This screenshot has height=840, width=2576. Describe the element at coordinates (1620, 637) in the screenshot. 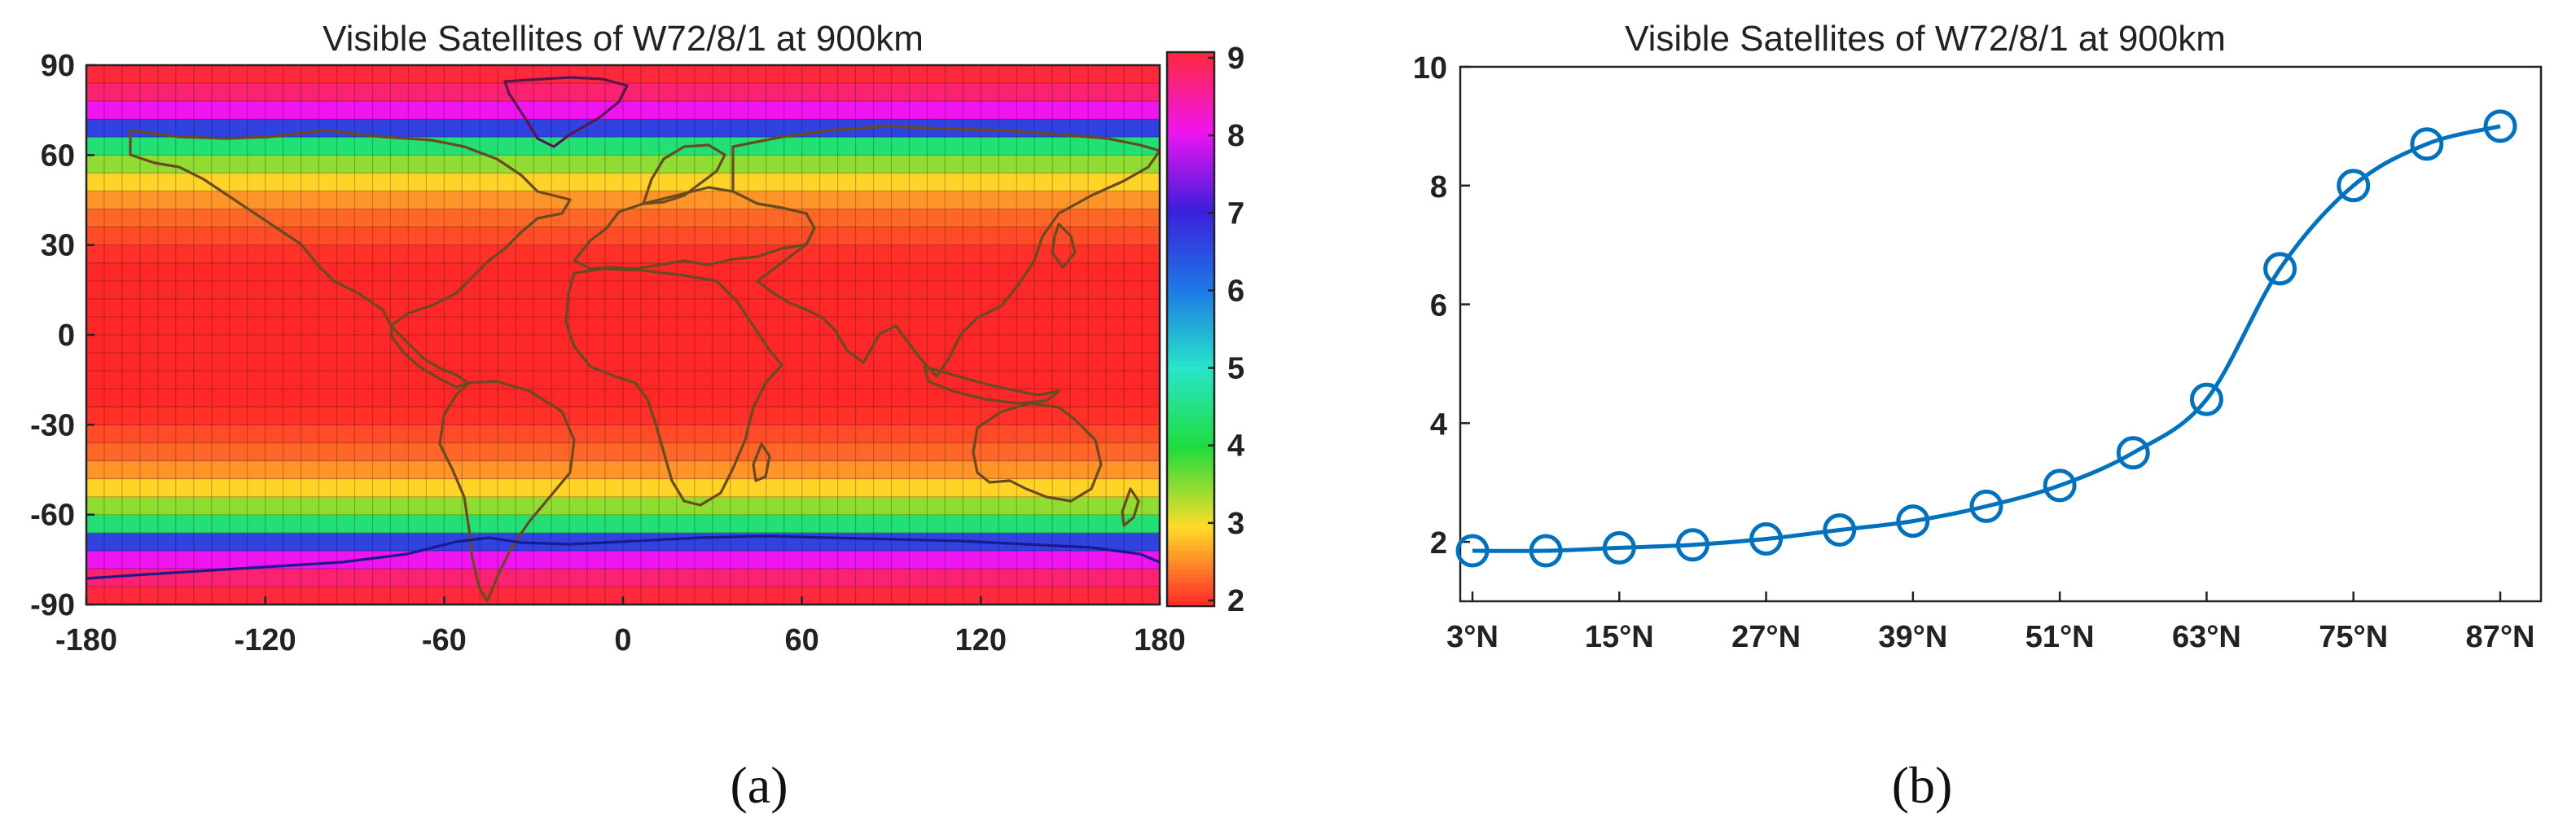

I see `line-x-tick-label: 15°N` at that location.